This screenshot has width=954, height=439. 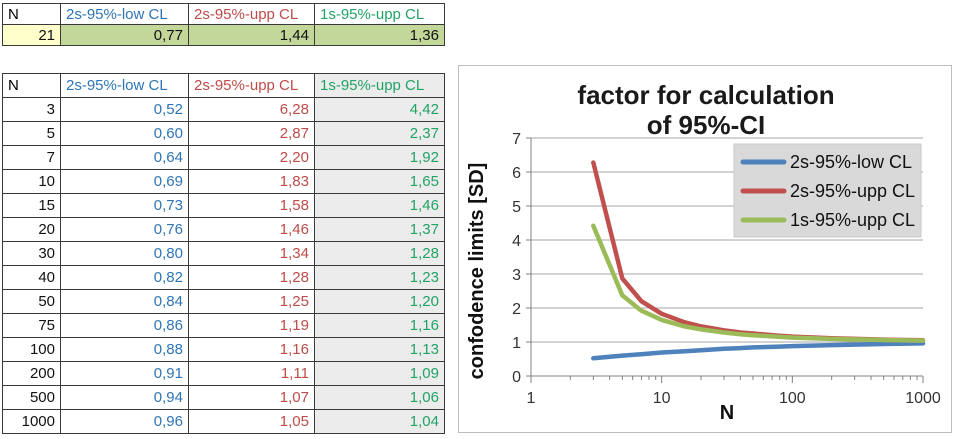 What do you see at coordinates (31, 325) in the screenshot?
I see `table-cell: 75` at bounding box center [31, 325].